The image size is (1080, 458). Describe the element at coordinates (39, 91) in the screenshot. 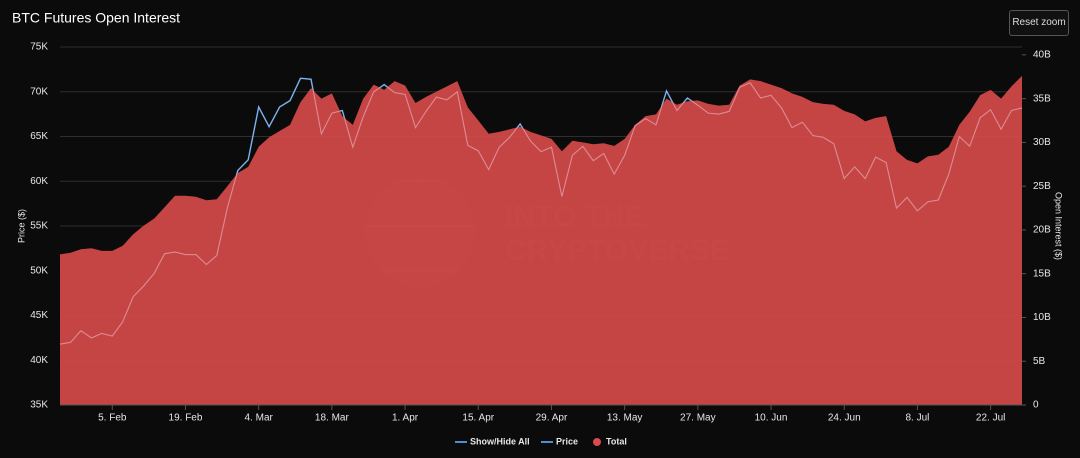

I see `y-tick-label: 70K` at that location.